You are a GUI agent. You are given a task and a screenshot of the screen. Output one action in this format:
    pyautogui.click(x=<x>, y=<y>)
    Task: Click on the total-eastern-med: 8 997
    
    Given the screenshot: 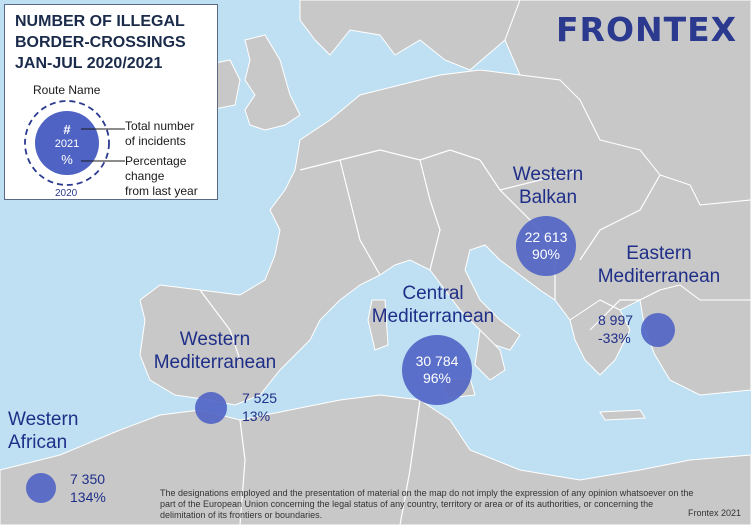 What is the action you would take?
    pyautogui.click(x=616, y=320)
    